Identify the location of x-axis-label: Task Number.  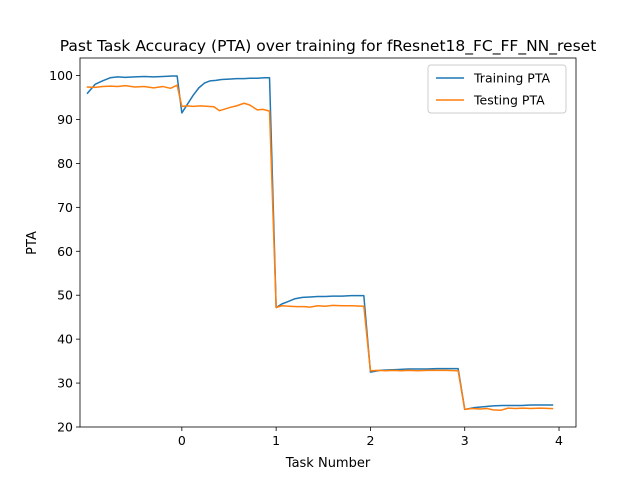
(328, 463).